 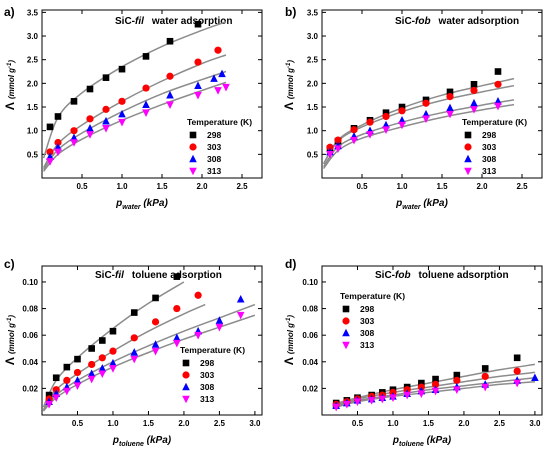 I want to click on legend-label-298: 298, so click(x=207, y=363).